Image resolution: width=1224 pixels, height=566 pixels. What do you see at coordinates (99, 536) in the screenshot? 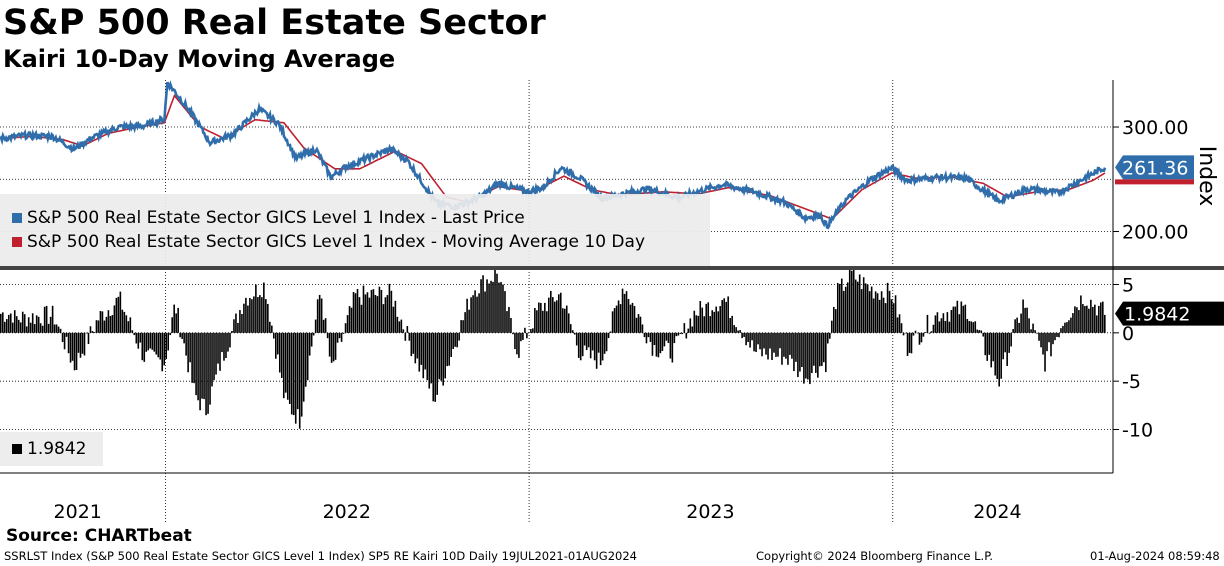
I see `source-label: Source: CHARTbeat` at bounding box center [99, 536].